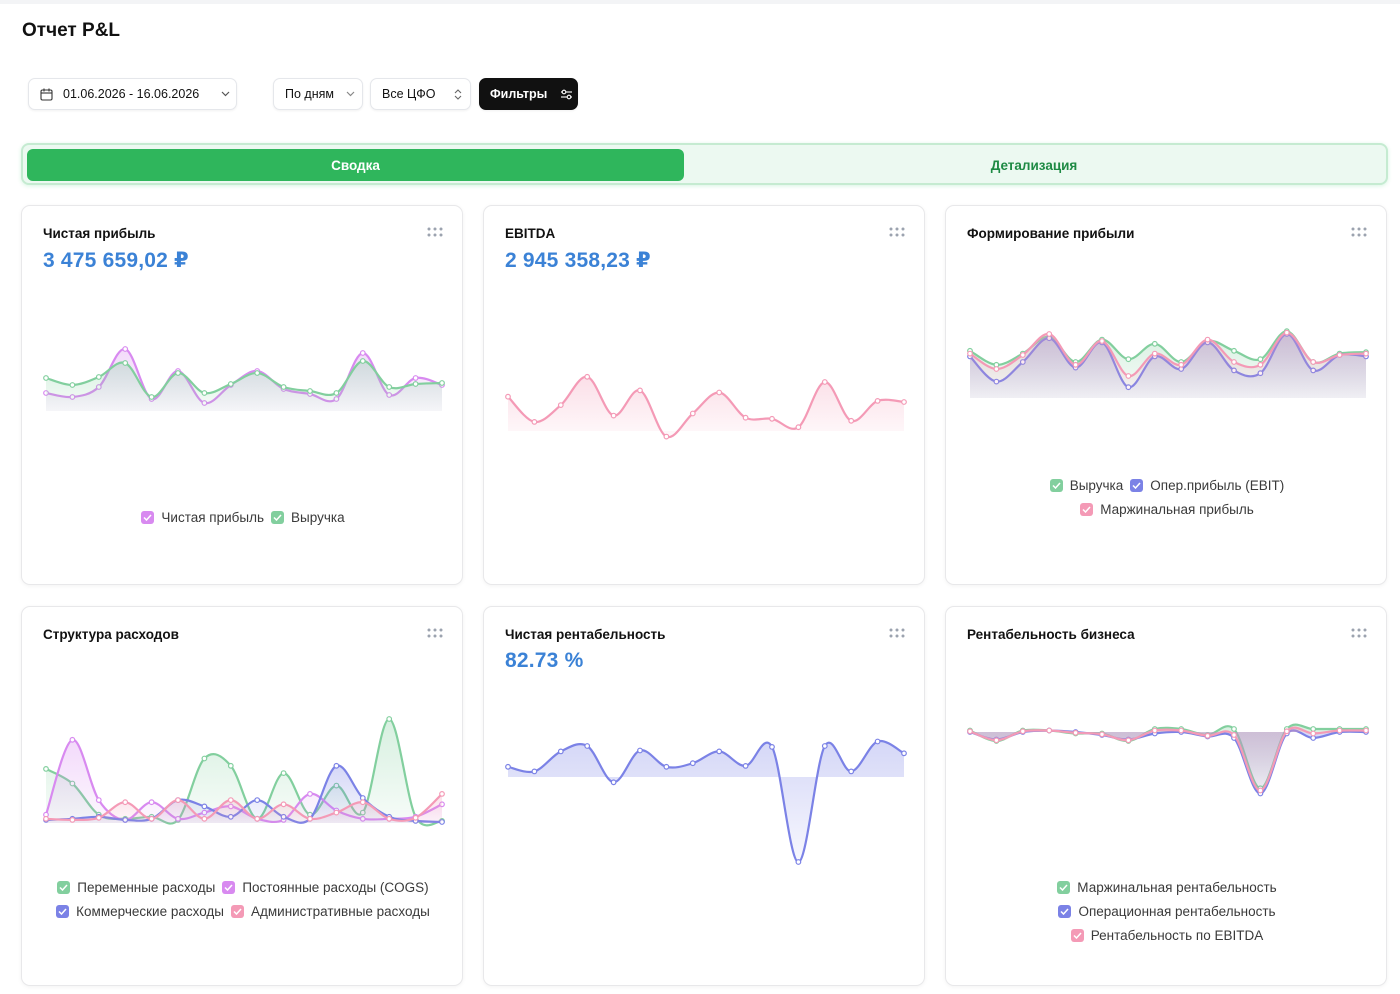 This screenshot has width=1400, height=994. Describe the element at coordinates (1167, 887) in the screenshot. I see `legend-item-margin-profitability: Маржинальная рентабельность` at that location.